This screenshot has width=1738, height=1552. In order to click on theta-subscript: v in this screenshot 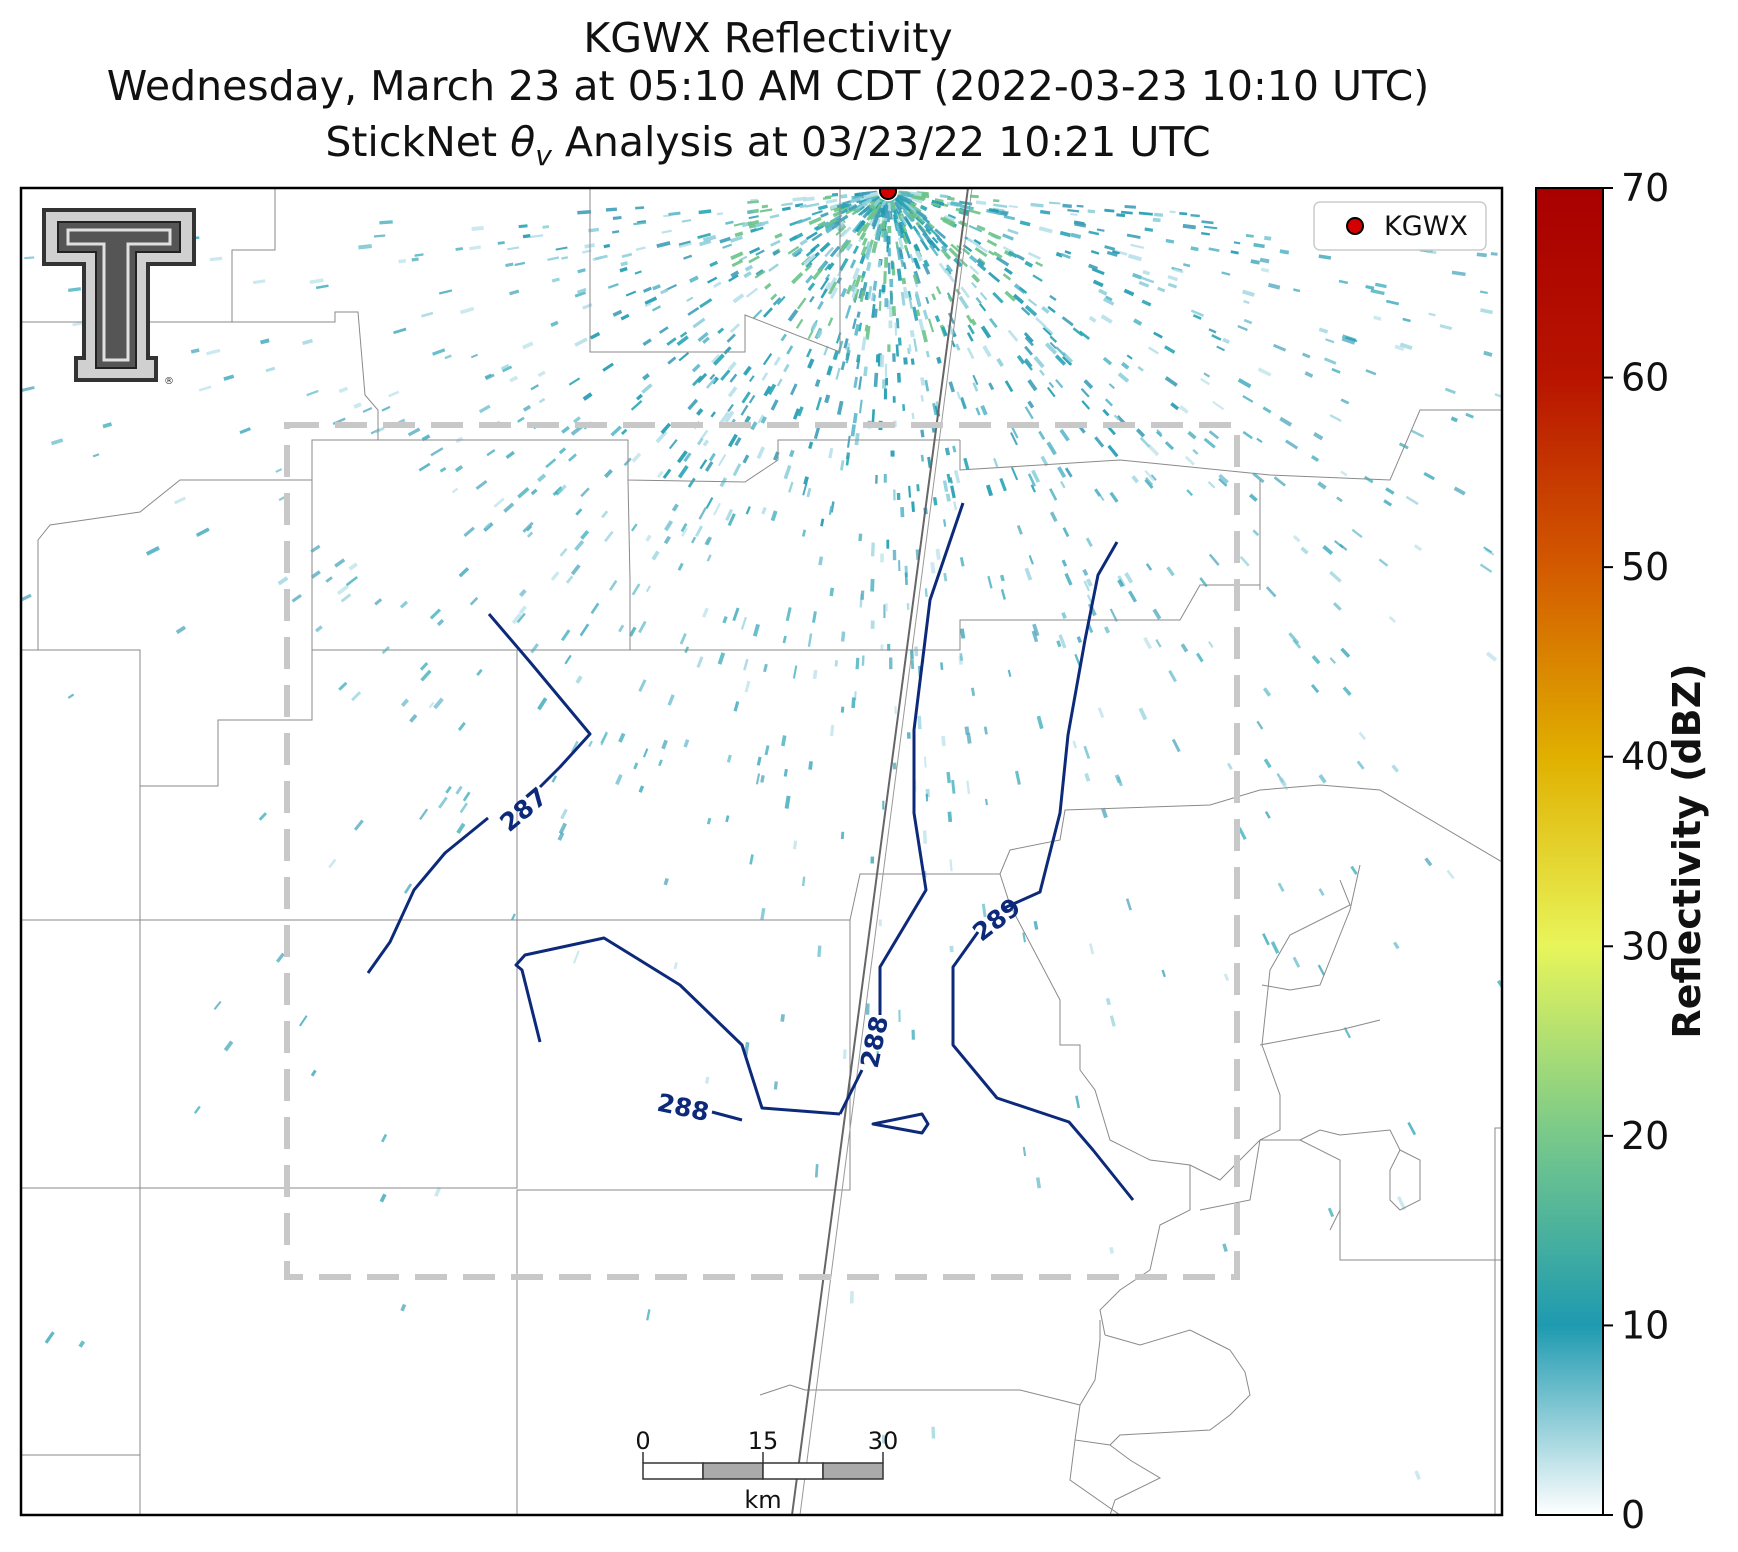, I will do `click(543, 156)`.